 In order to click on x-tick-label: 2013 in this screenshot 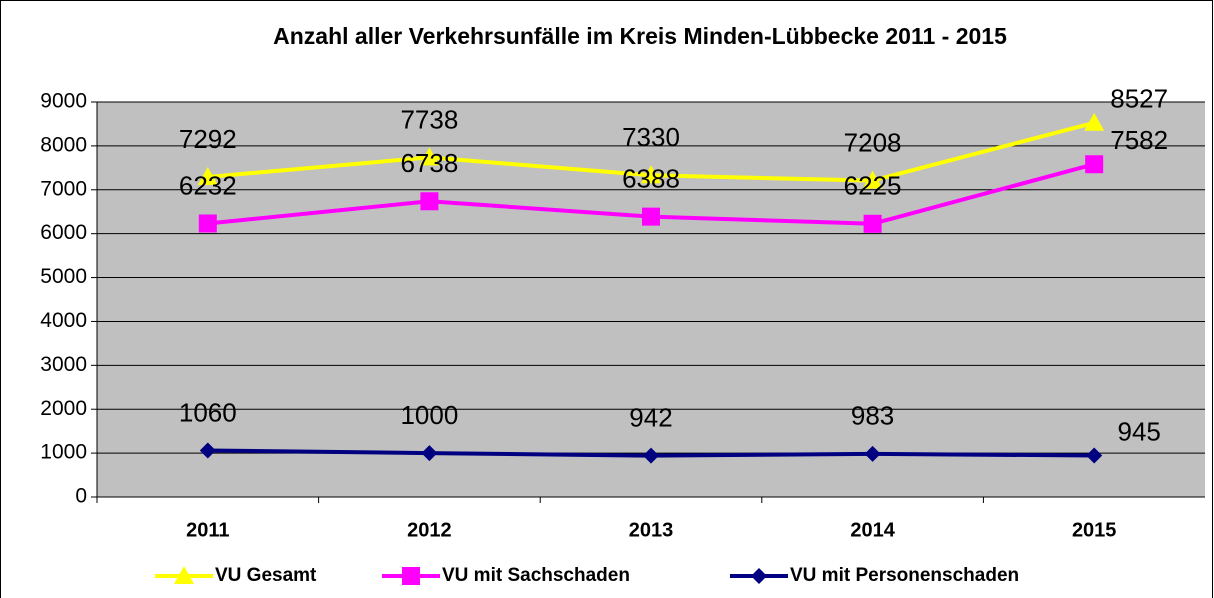, I will do `click(651, 530)`.